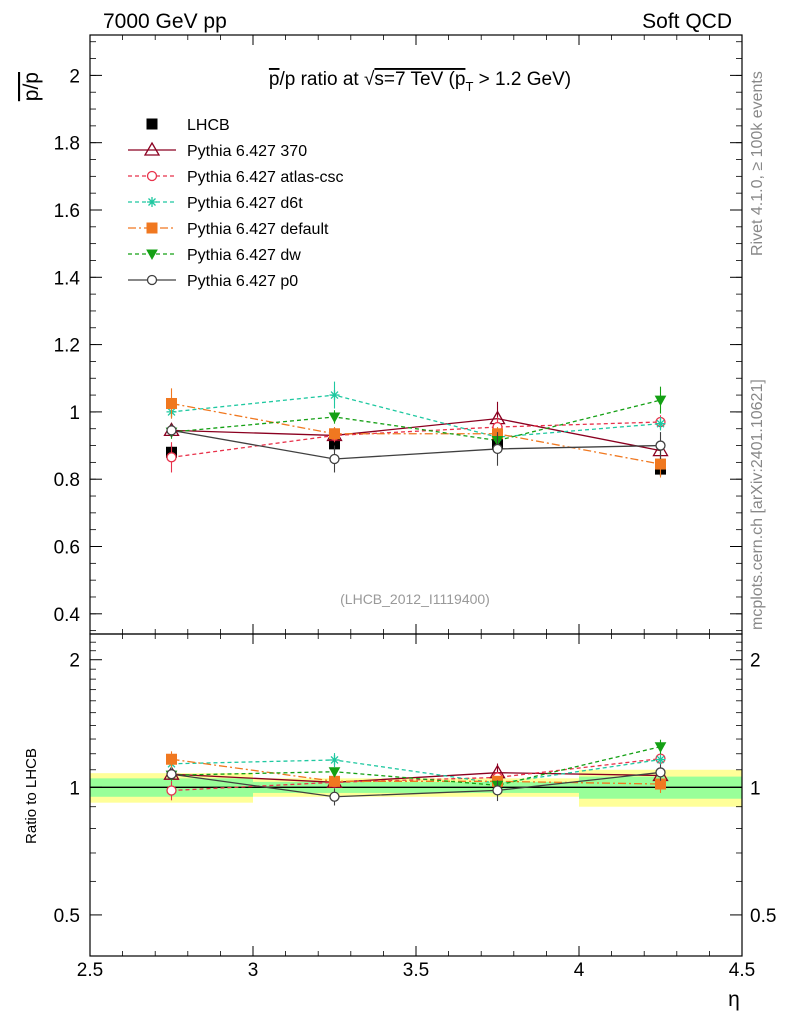 The height and width of the screenshot is (1024, 786). Describe the element at coordinates (74, 76) in the screenshot. I see `y-top-tick-label-8: 2` at that location.